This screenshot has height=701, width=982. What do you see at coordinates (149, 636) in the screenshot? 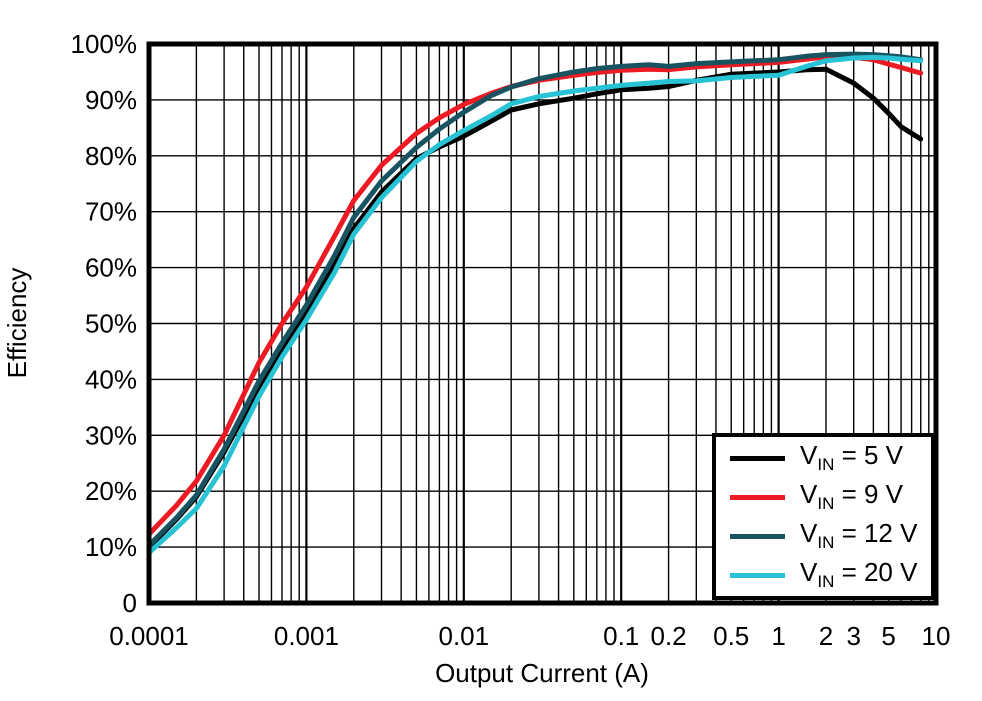
I see `x-tick-label-0.0001: 0.0001` at bounding box center [149, 636].